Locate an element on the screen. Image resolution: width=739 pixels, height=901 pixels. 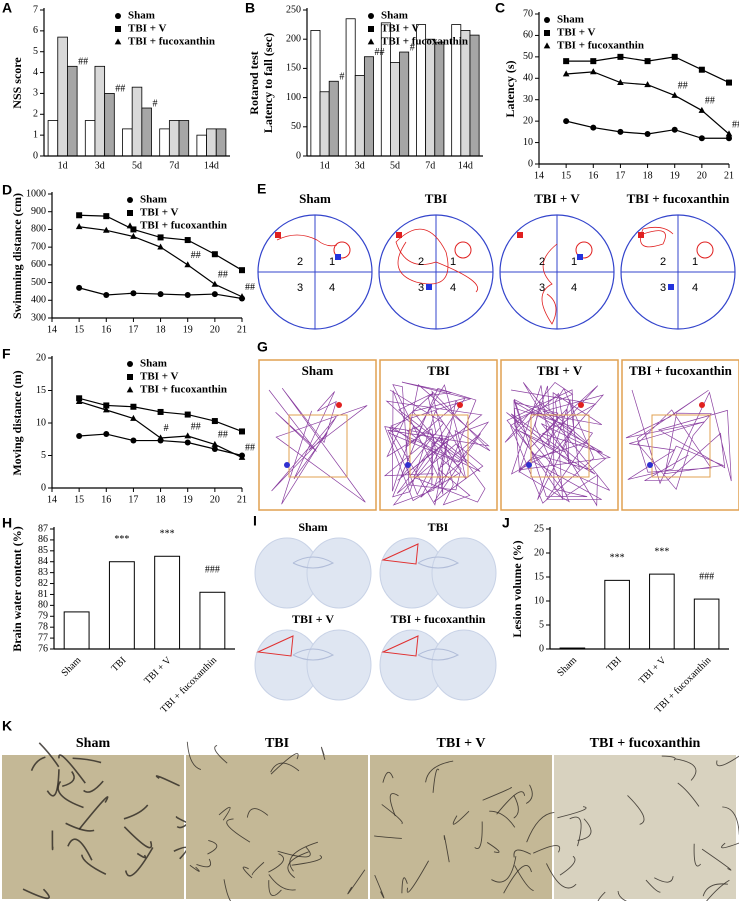
platform is located at coordinates (584, 250).